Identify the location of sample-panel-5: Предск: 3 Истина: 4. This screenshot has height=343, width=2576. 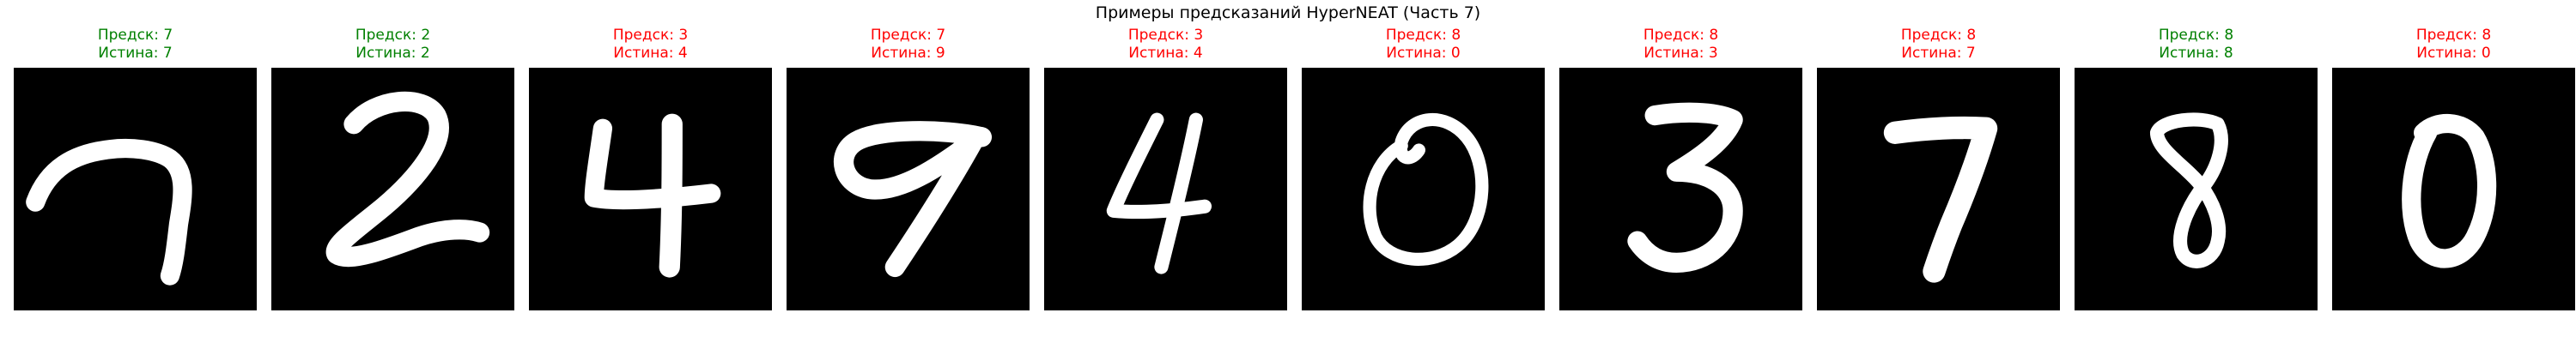
(1166, 163).